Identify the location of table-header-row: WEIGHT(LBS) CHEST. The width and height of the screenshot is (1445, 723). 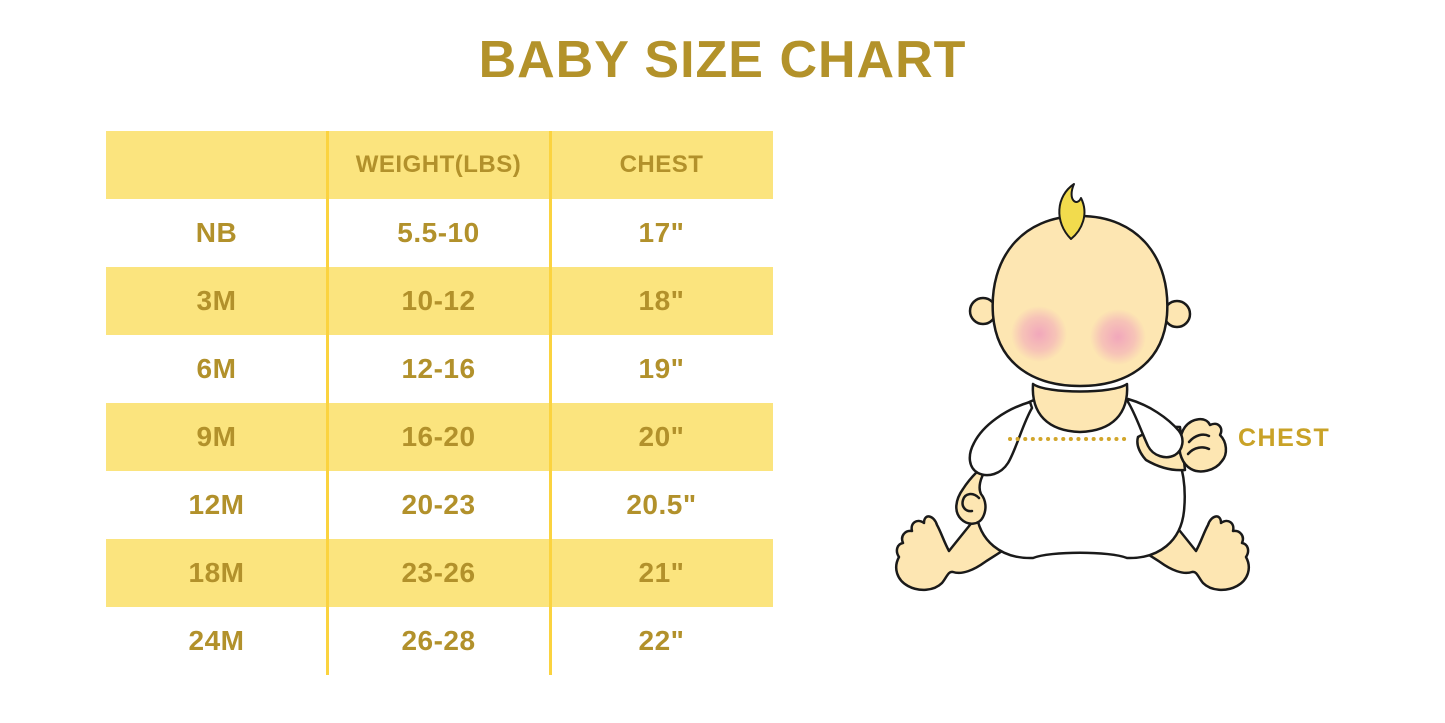
(439, 165).